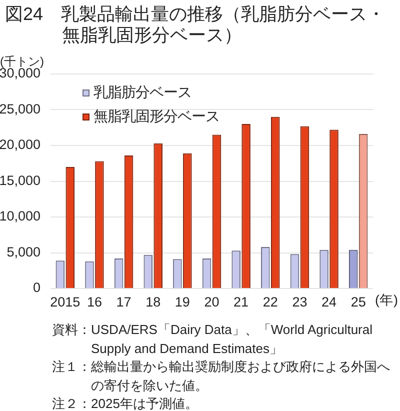  Describe the element at coordinates (330, 302) in the screenshot. I see `x-tick-label: 24` at that location.